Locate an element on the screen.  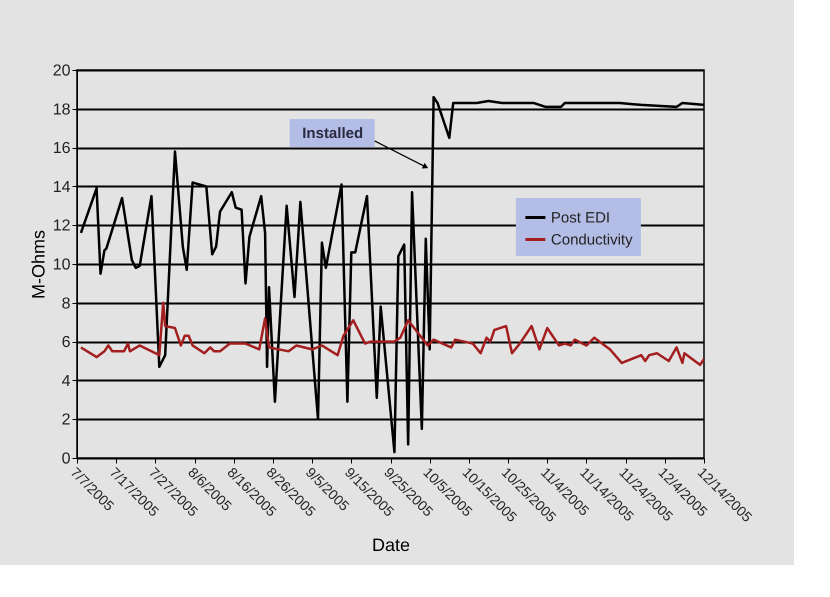
y-tick-label: 4 is located at coordinates (66, 381).